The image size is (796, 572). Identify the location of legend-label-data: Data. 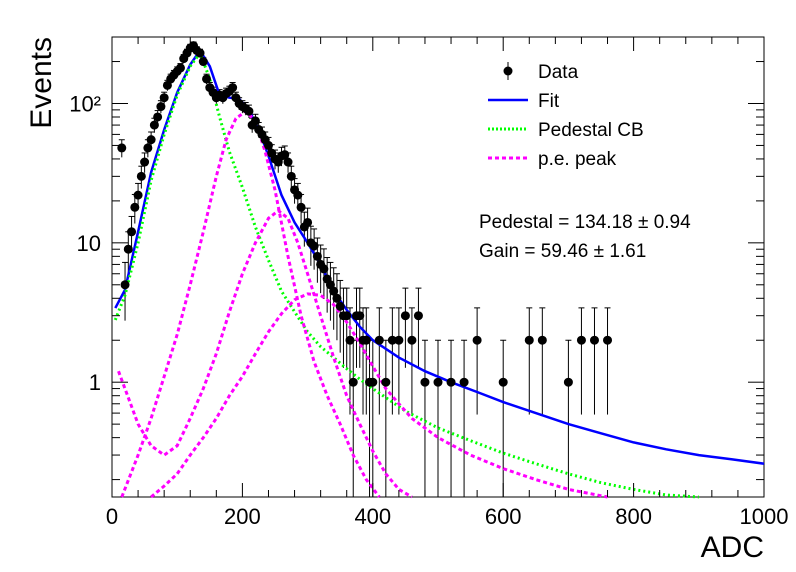
(558, 72).